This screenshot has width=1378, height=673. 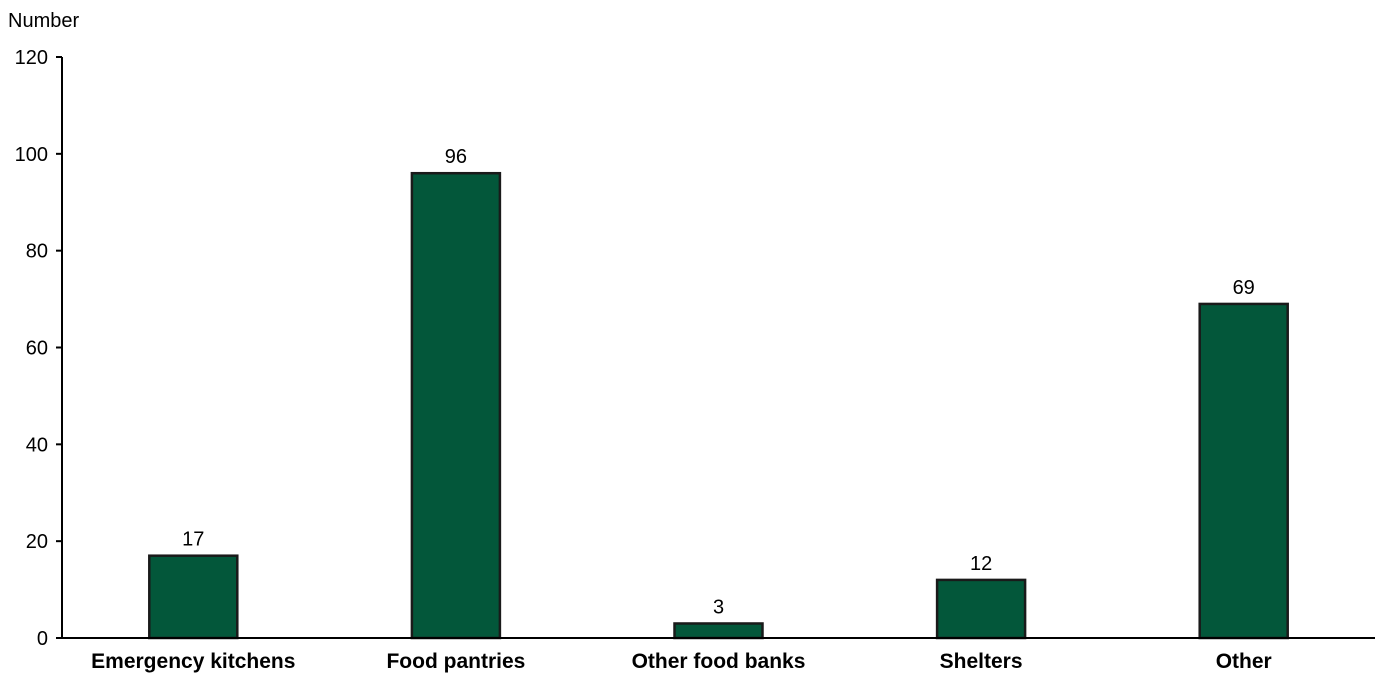 I want to click on y-tick-label: 20, so click(x=37, y=542).